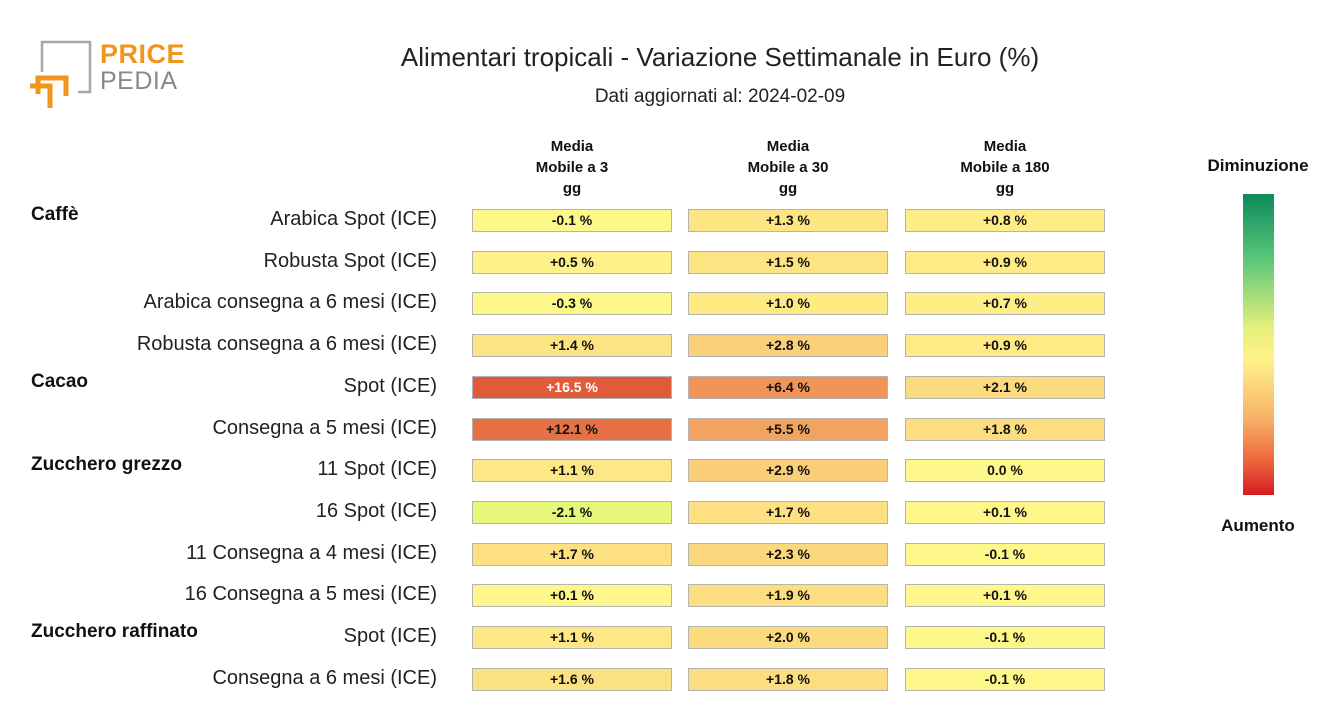 The image size is (1320, 720). I want to click on column-header-line: Mobile a 3, so click(572, 167).